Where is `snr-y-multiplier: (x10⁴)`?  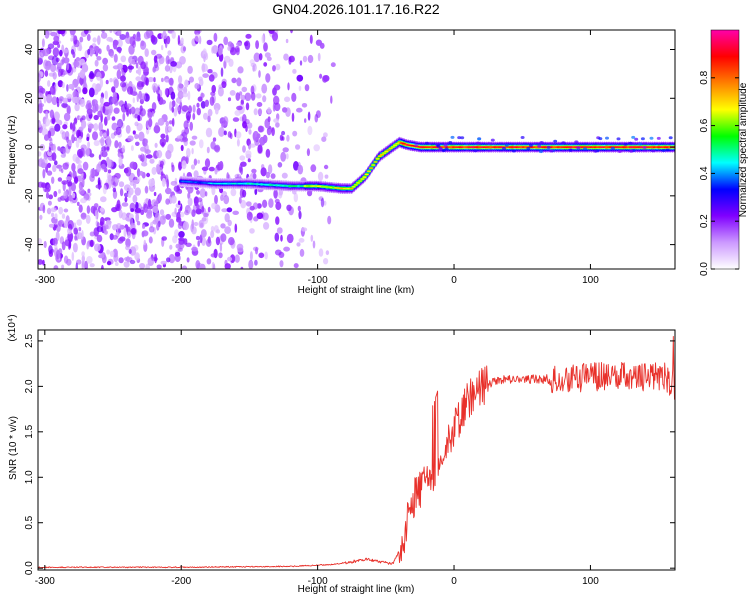 snr-y-multiplier: (x10⁴) is located at coordinates (12, 327).